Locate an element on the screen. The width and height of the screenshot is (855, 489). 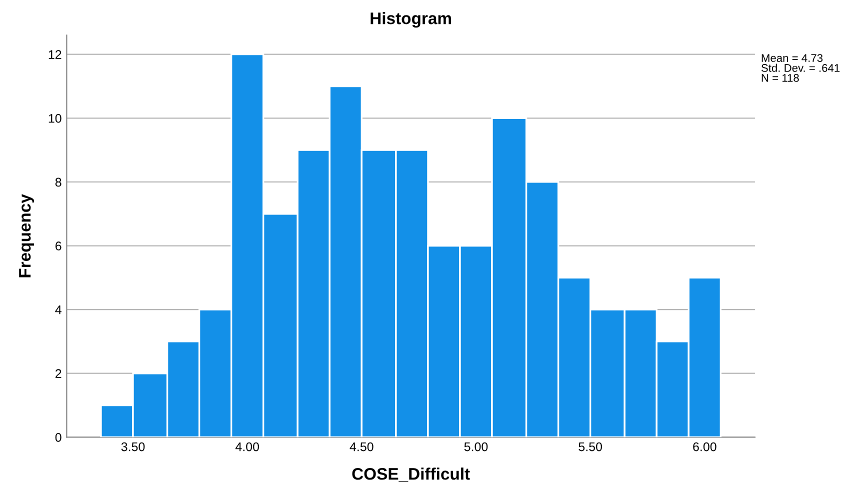
x-tick-label: 6.00 is located at coordinates (704, 447).